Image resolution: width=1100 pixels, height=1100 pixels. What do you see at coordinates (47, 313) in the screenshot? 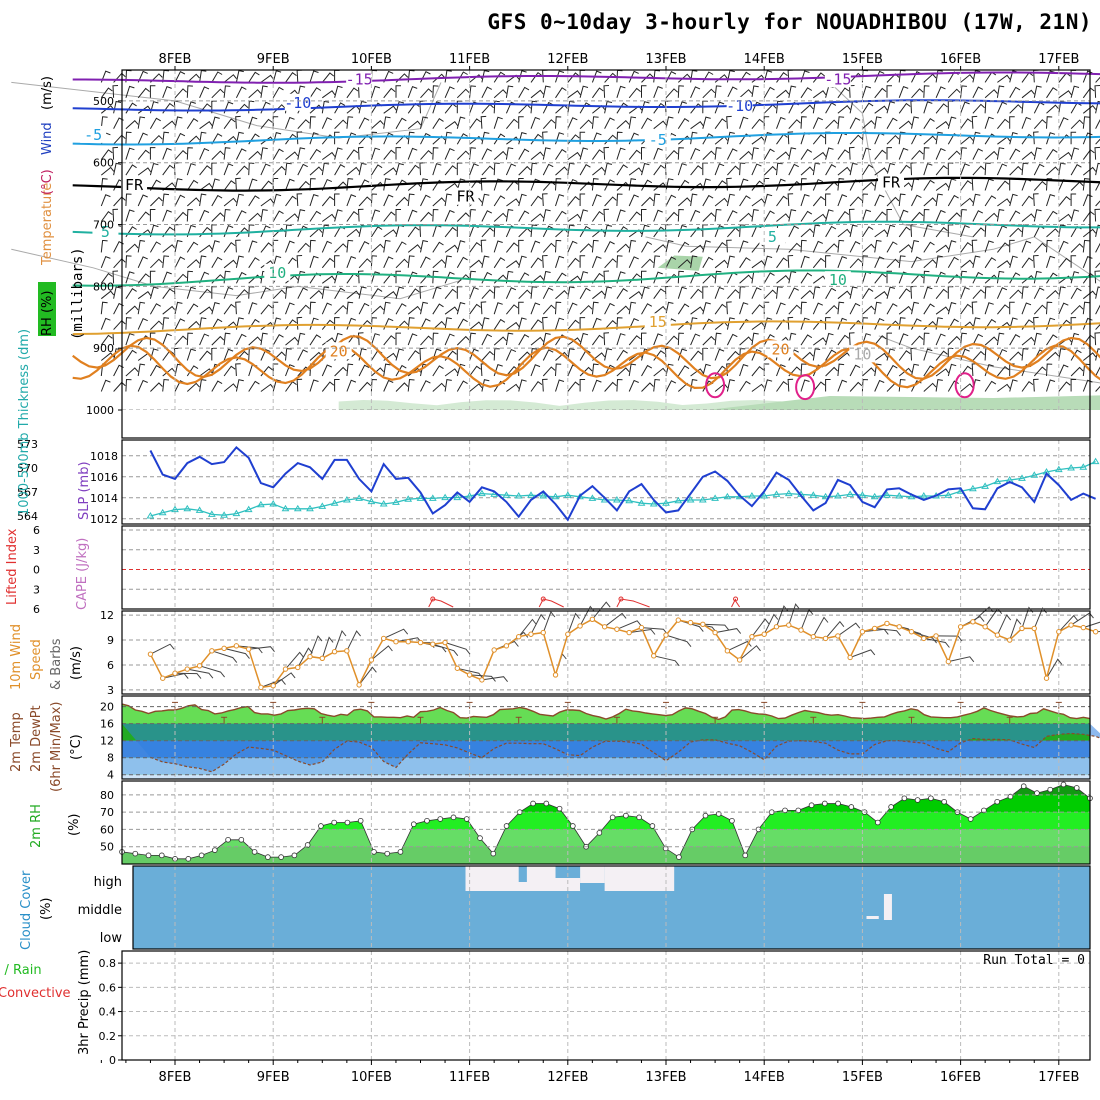
I see `rh-legend-label: RH (%)` at bounding box center [47, 313].